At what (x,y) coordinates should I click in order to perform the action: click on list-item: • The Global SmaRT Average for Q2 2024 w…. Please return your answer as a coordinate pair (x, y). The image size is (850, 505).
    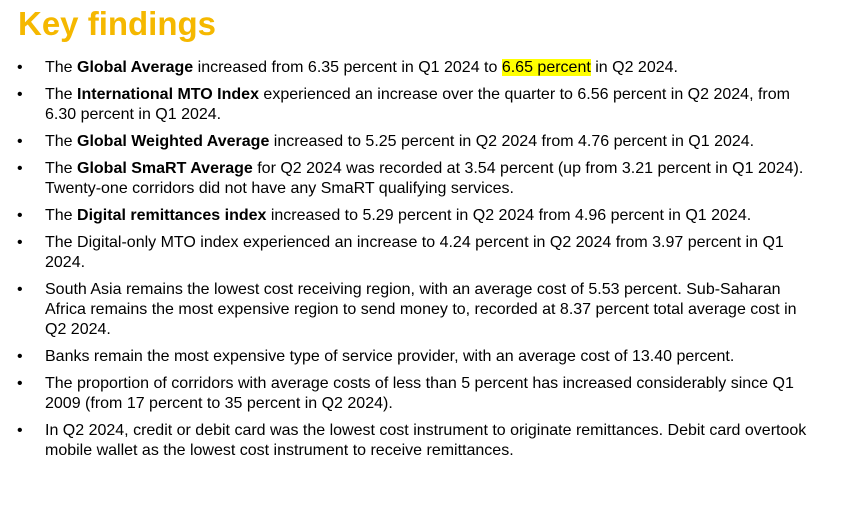
    Looking at the image, I should click on (425, 179).